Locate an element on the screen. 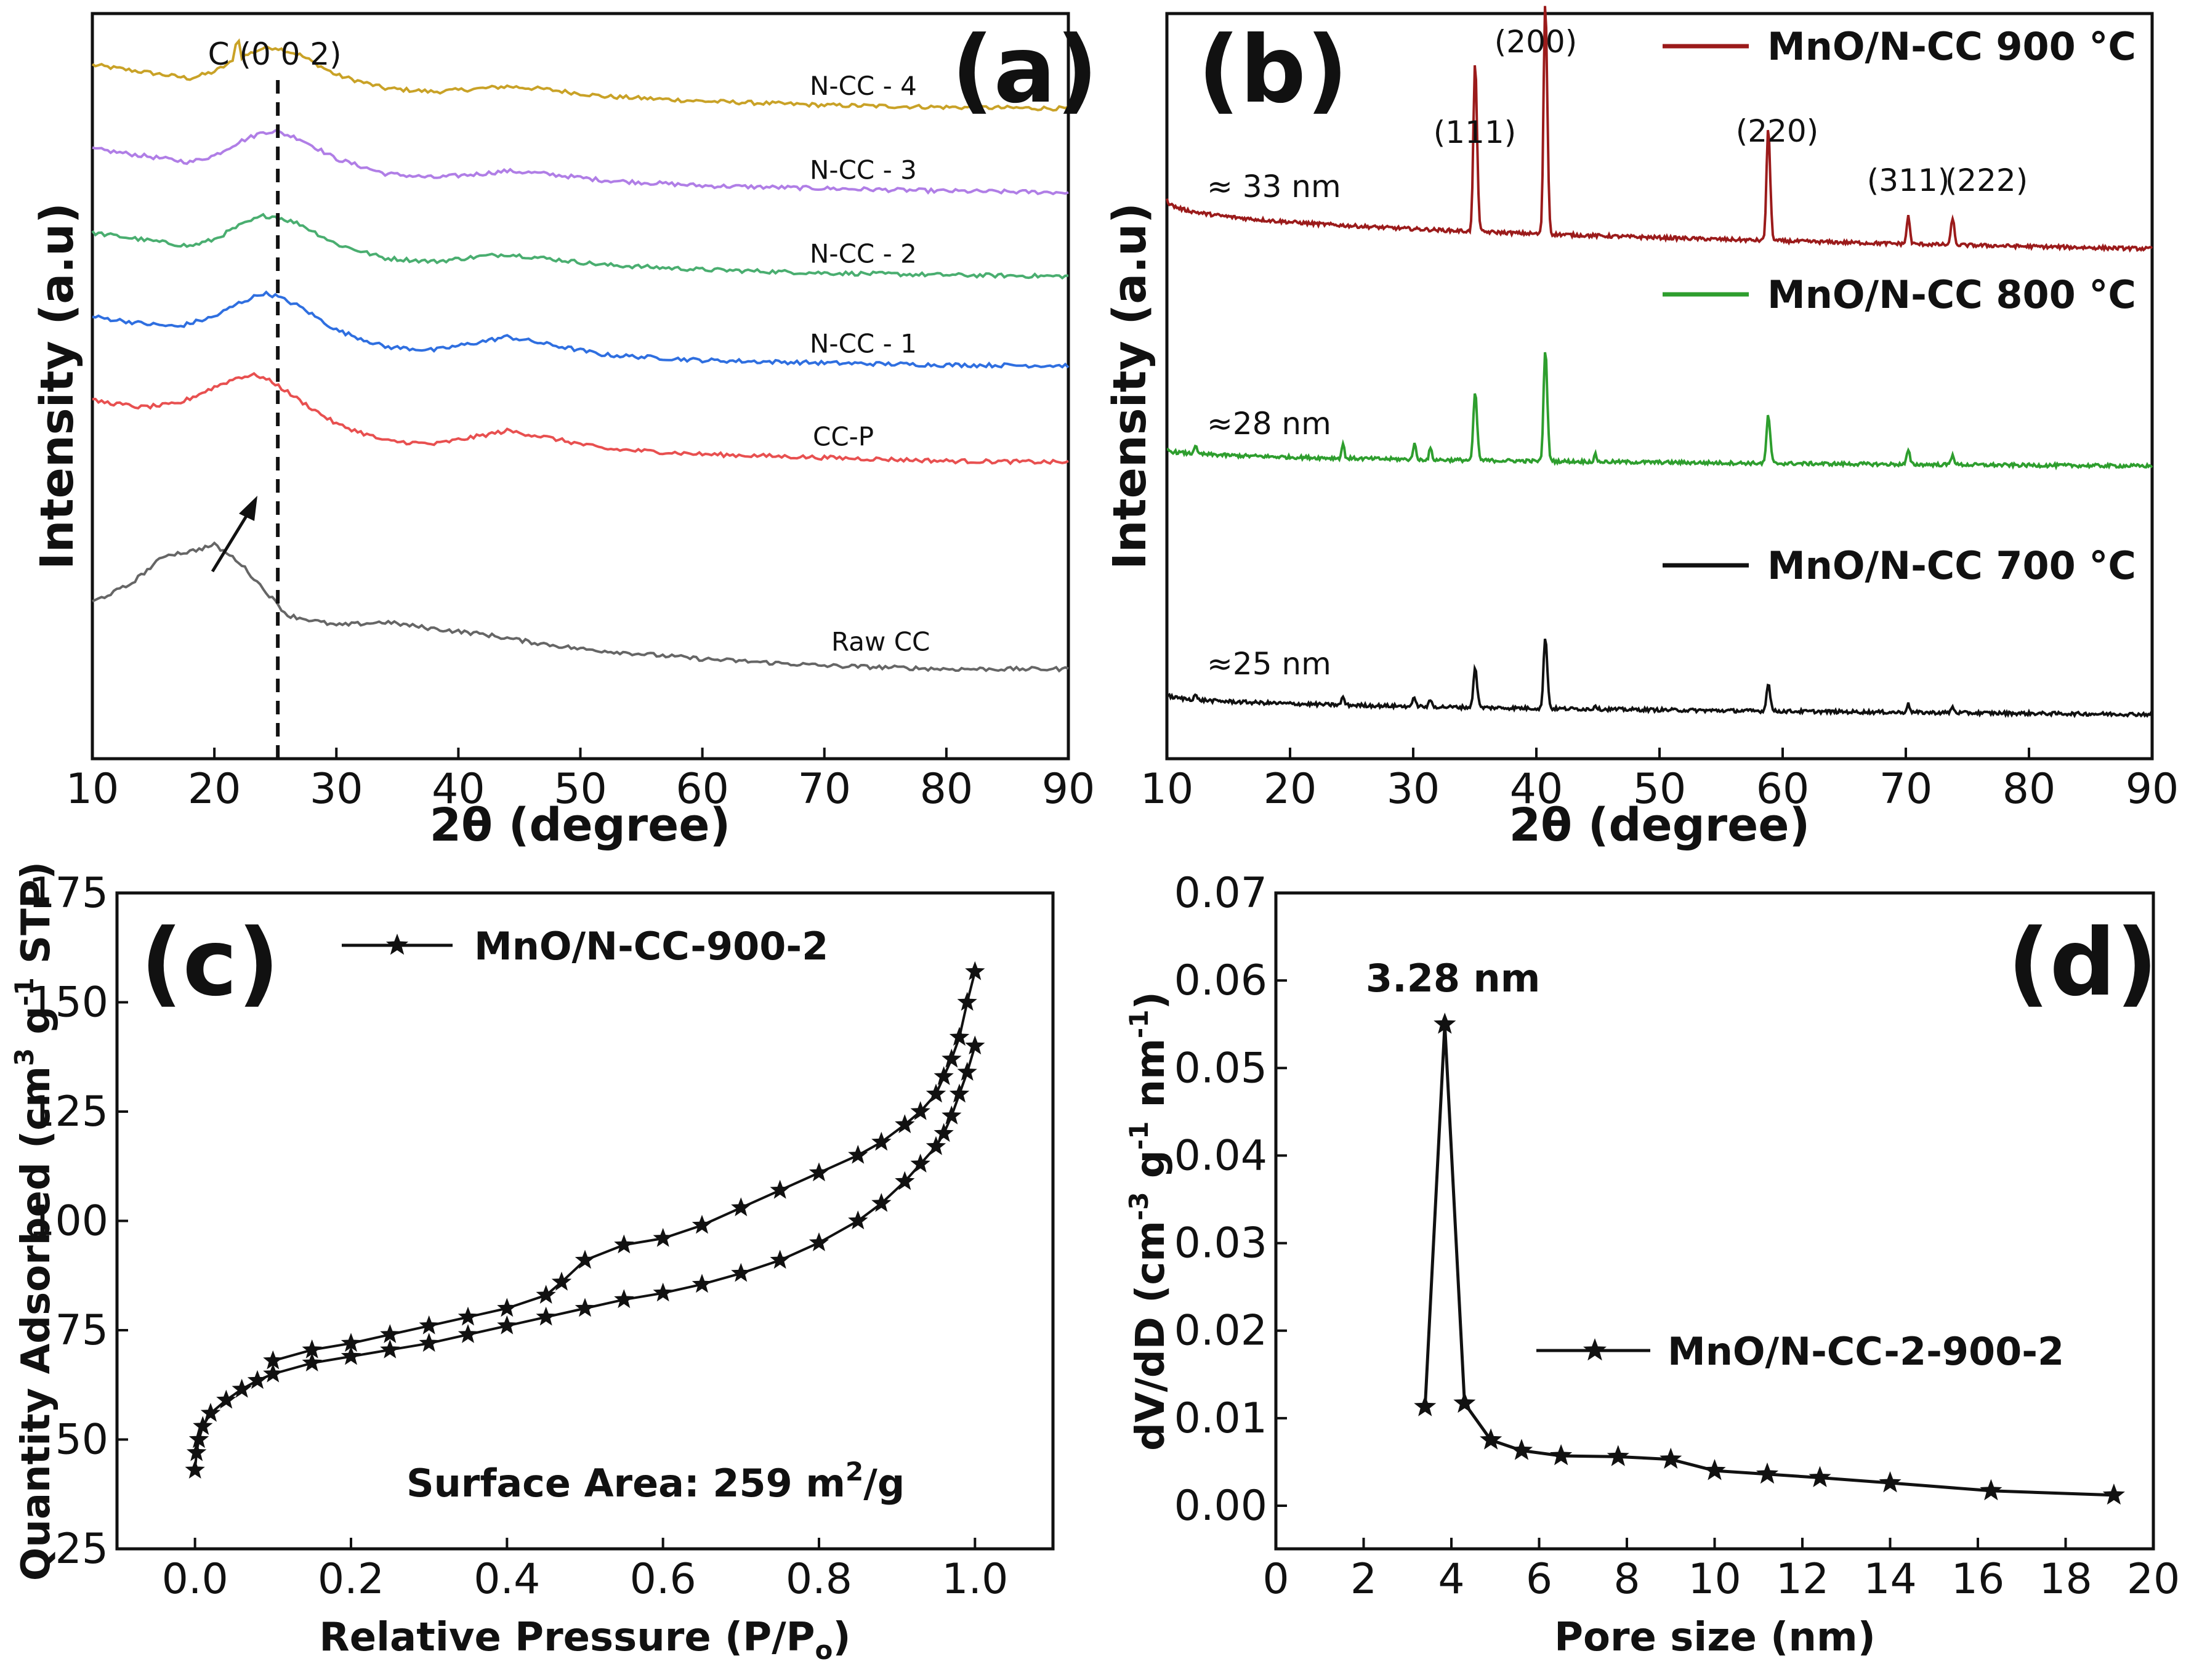 This screenshot has width=2186, height=1680. panel-c-x-tick-label: 0.8 is located at coordinates (819, 1579).